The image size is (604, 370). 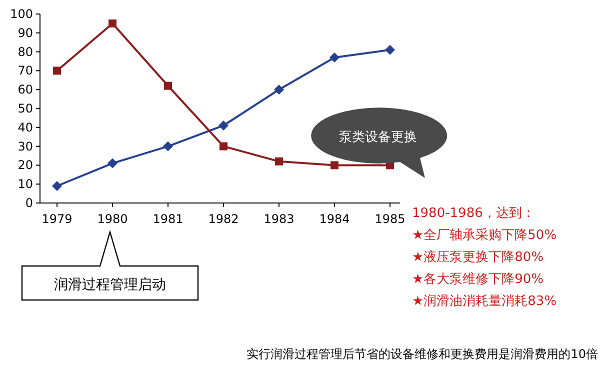 What do you see at coordinates (29, 203) in the screenshot?
I see `y-tick-label: 0` at bounding box center [29, 203].